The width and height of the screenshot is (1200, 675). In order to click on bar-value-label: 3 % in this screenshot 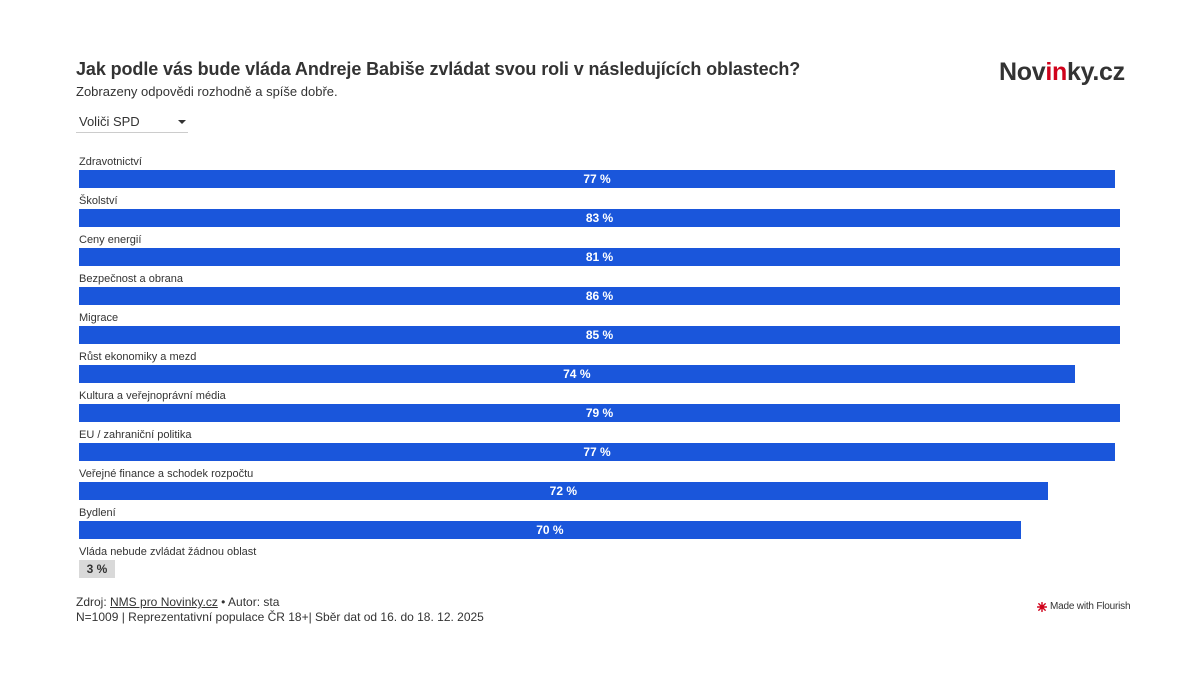, I will do `click(97, 569)`.